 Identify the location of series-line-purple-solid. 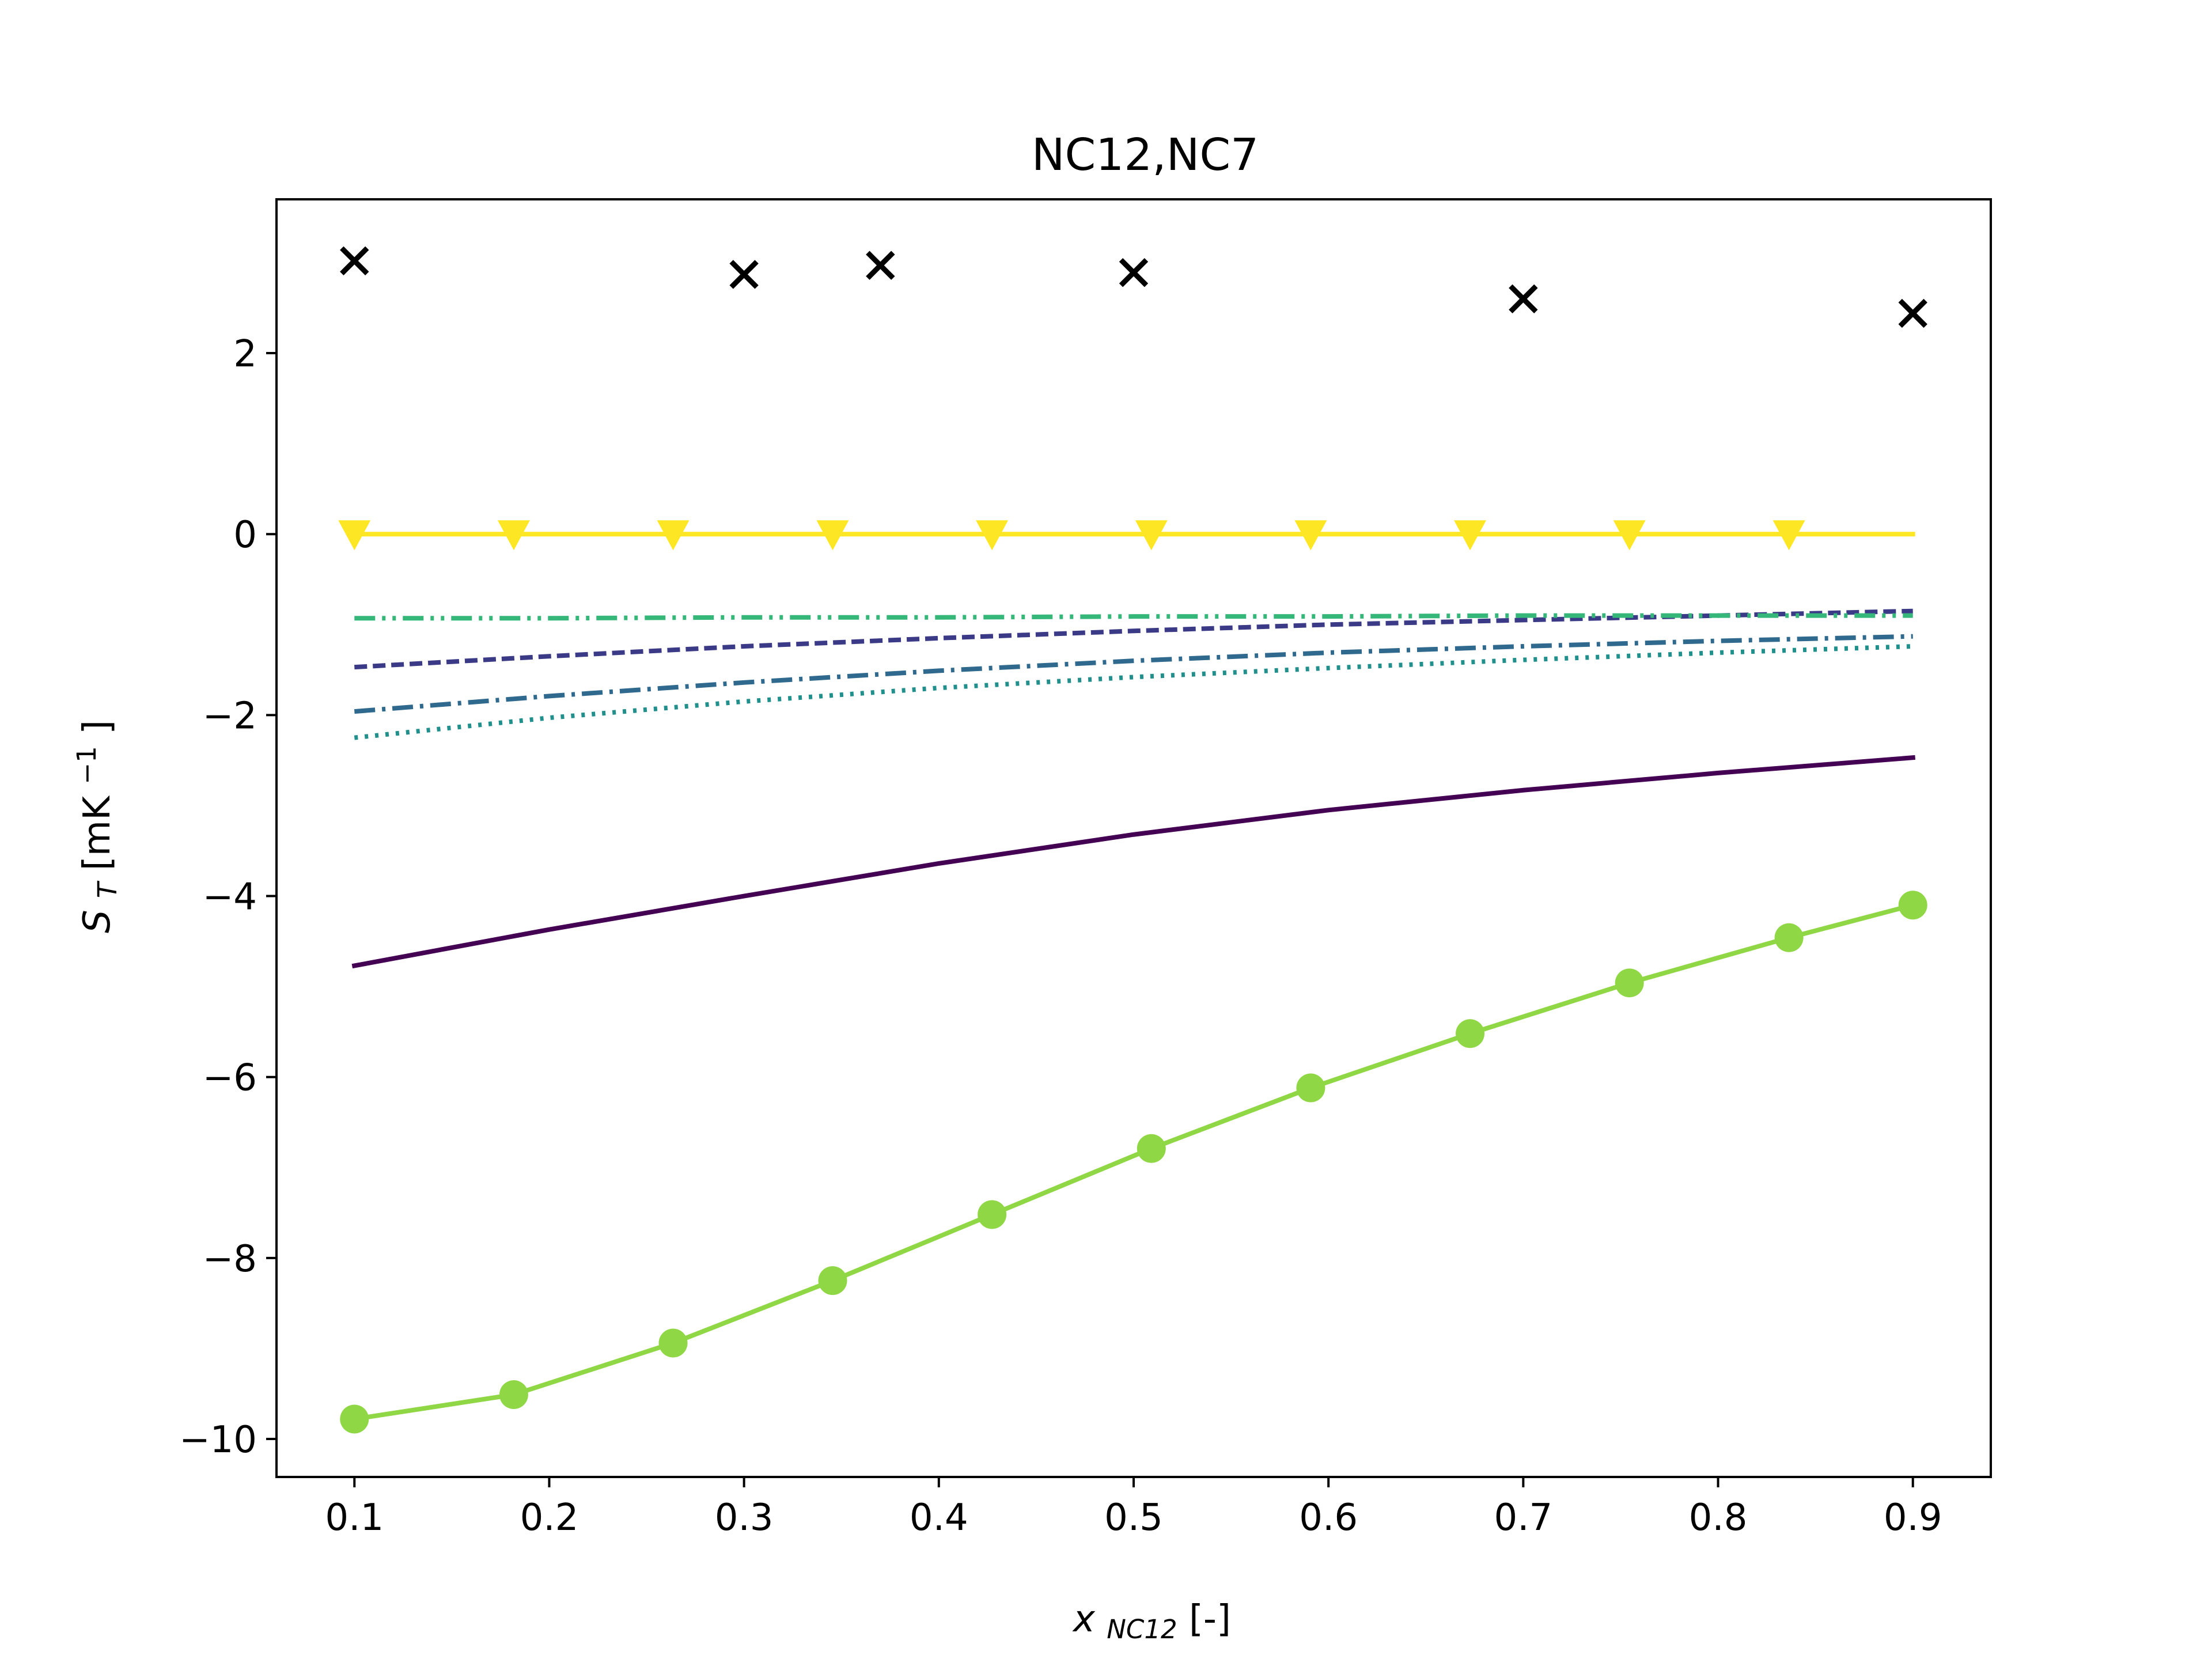
(1133, 862).